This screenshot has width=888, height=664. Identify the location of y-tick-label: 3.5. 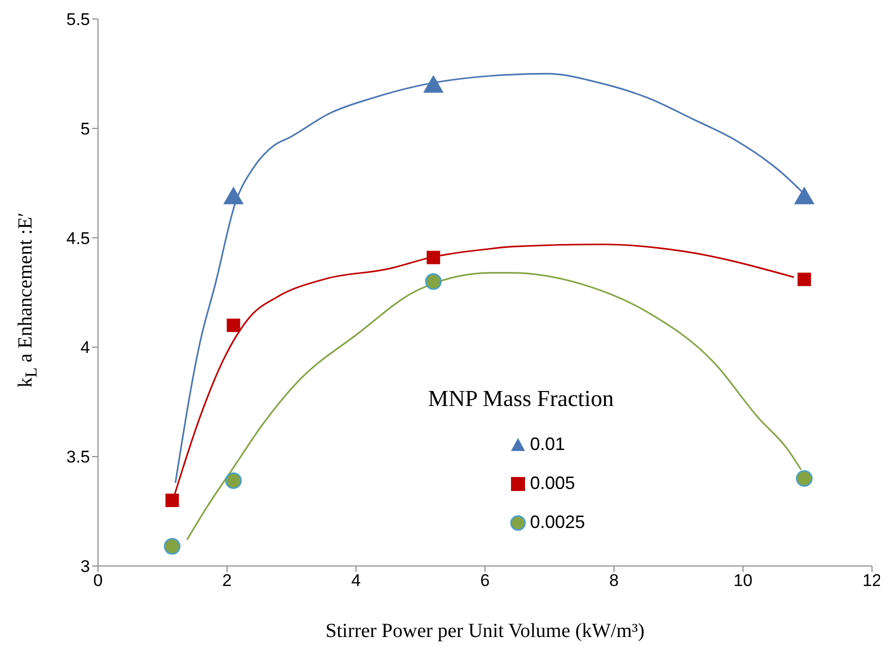
(78, 457).